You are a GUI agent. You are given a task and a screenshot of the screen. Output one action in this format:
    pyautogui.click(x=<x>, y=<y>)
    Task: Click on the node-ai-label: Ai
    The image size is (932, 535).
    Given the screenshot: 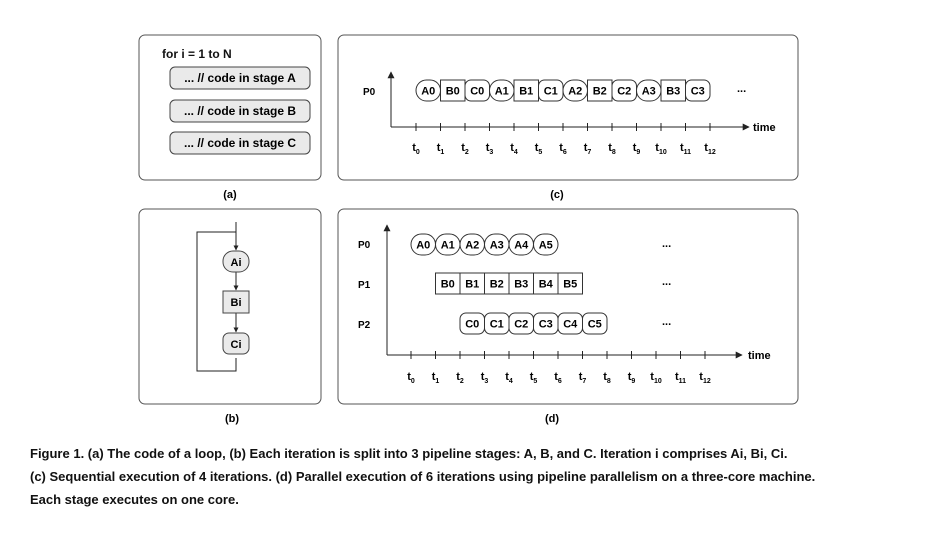 What is the action you would take?
    pyautogui.click(x=236, y=263)
    